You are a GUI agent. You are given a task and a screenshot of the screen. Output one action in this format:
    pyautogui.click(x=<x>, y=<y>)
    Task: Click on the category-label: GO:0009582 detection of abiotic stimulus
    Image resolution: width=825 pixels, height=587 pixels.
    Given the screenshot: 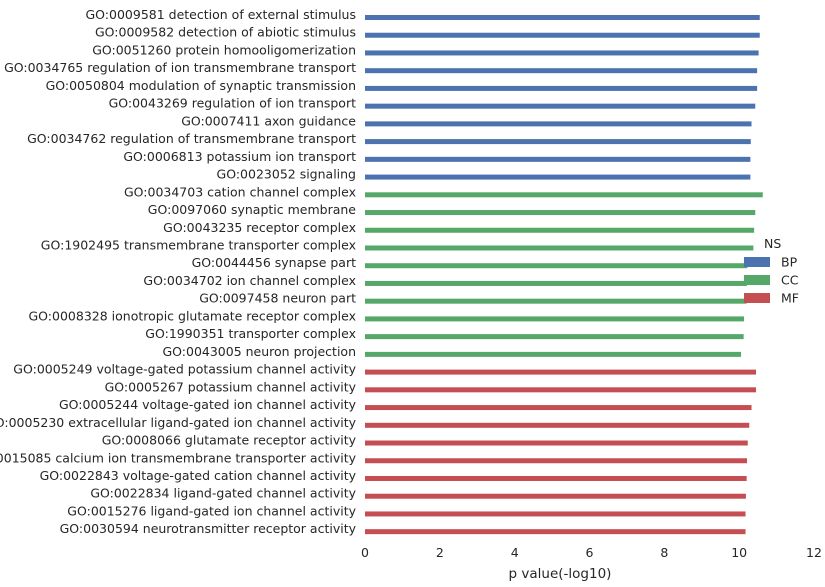 What is the action you would take?
    pyautogui.click(x=225, y=32)
    